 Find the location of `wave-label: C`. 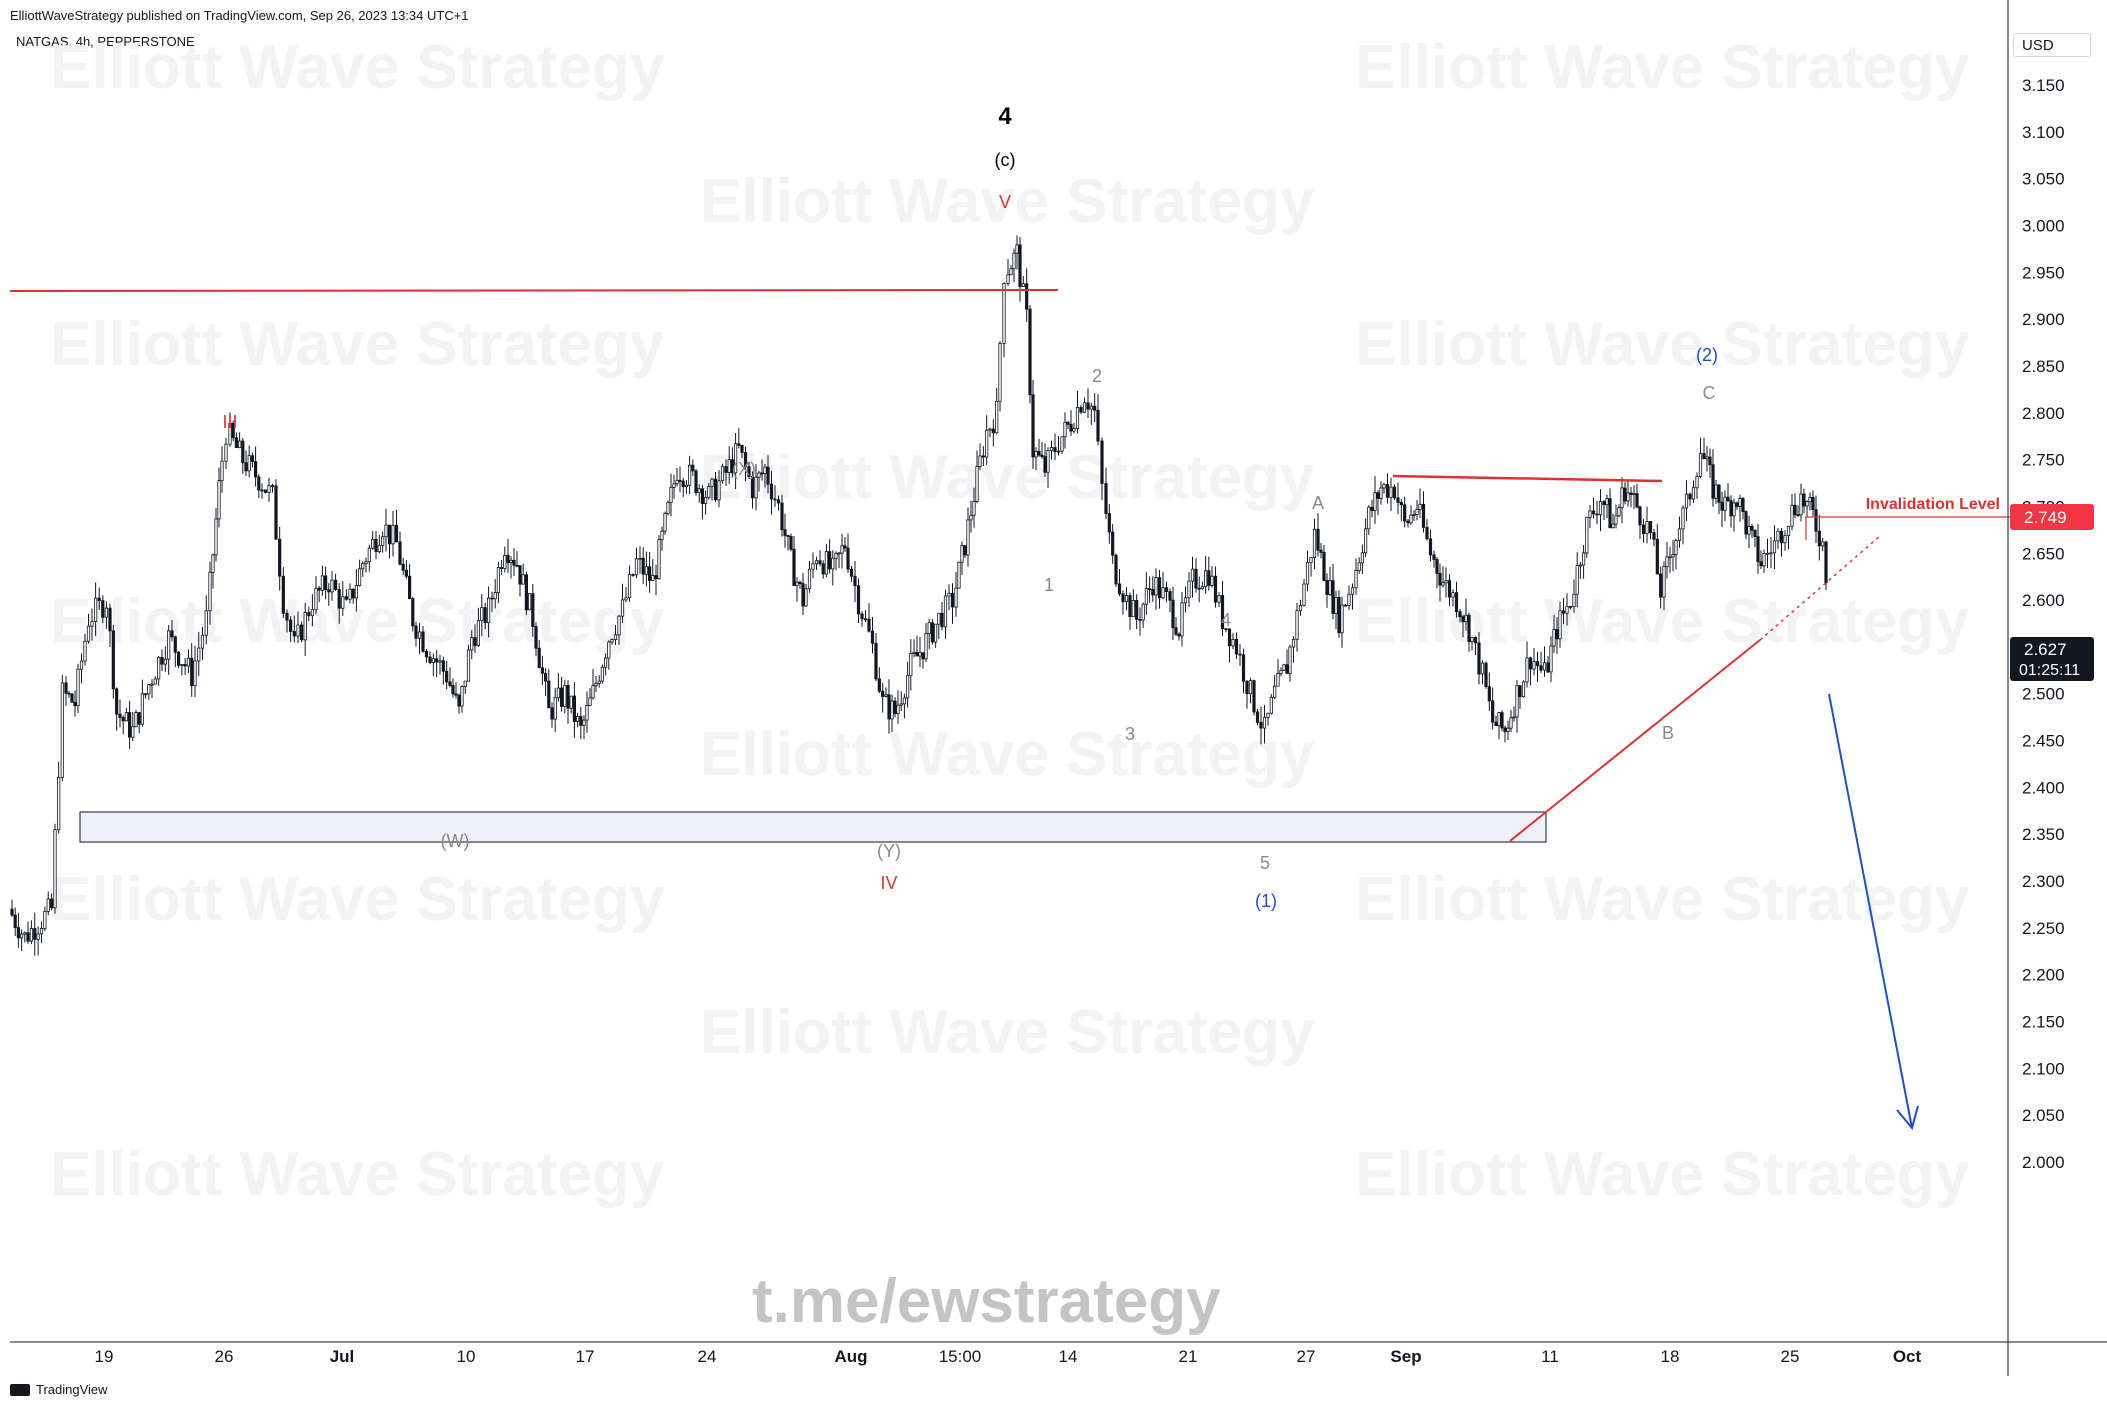

wave-label: C is located at coordinates (1709, 393).